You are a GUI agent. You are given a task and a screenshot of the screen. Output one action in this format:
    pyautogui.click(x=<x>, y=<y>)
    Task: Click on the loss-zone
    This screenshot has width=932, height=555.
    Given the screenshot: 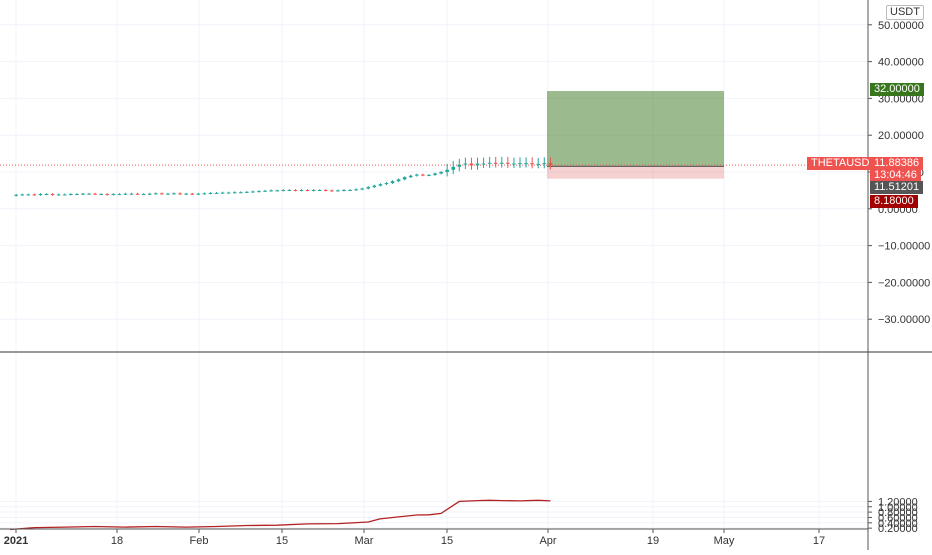 What is the action you would take?
    pyautogui.click(x=635, y=172)
    